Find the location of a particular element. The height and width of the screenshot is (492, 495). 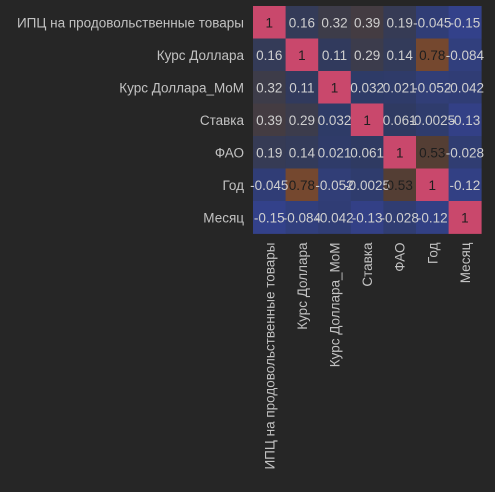

heatmap-cell-r0-c3 is located at coordinates (367, 22).